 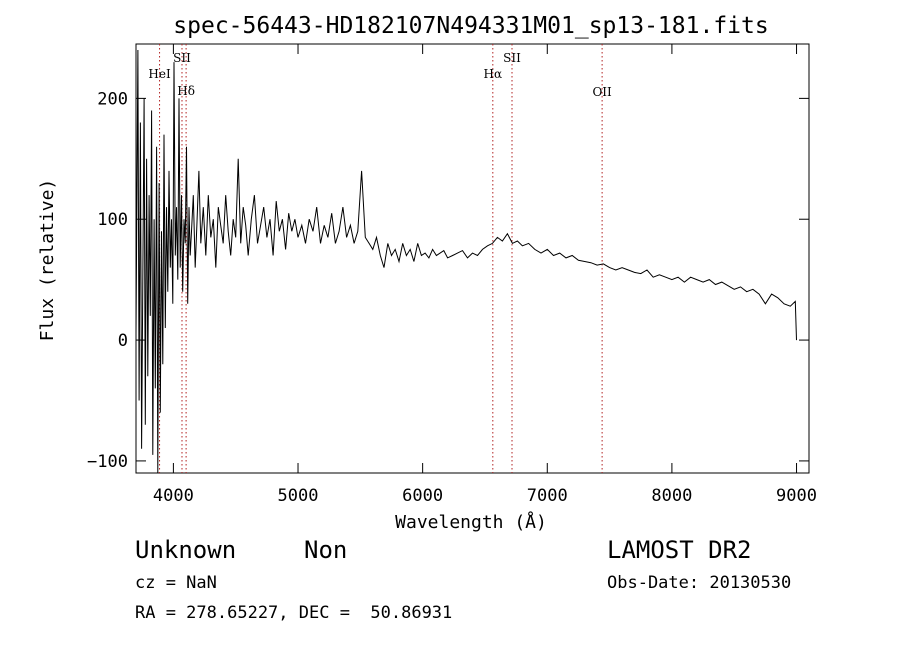 I want to click on x-tick-label: 8000, so click(x=671, y=496).